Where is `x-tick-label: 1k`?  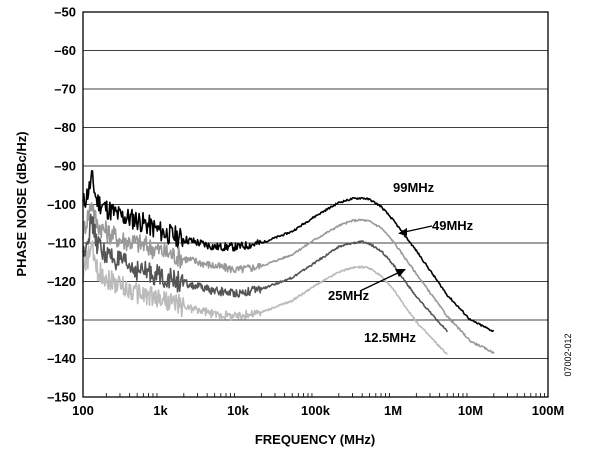
x-tick-label: 1k is located at coordinates (160, 410).